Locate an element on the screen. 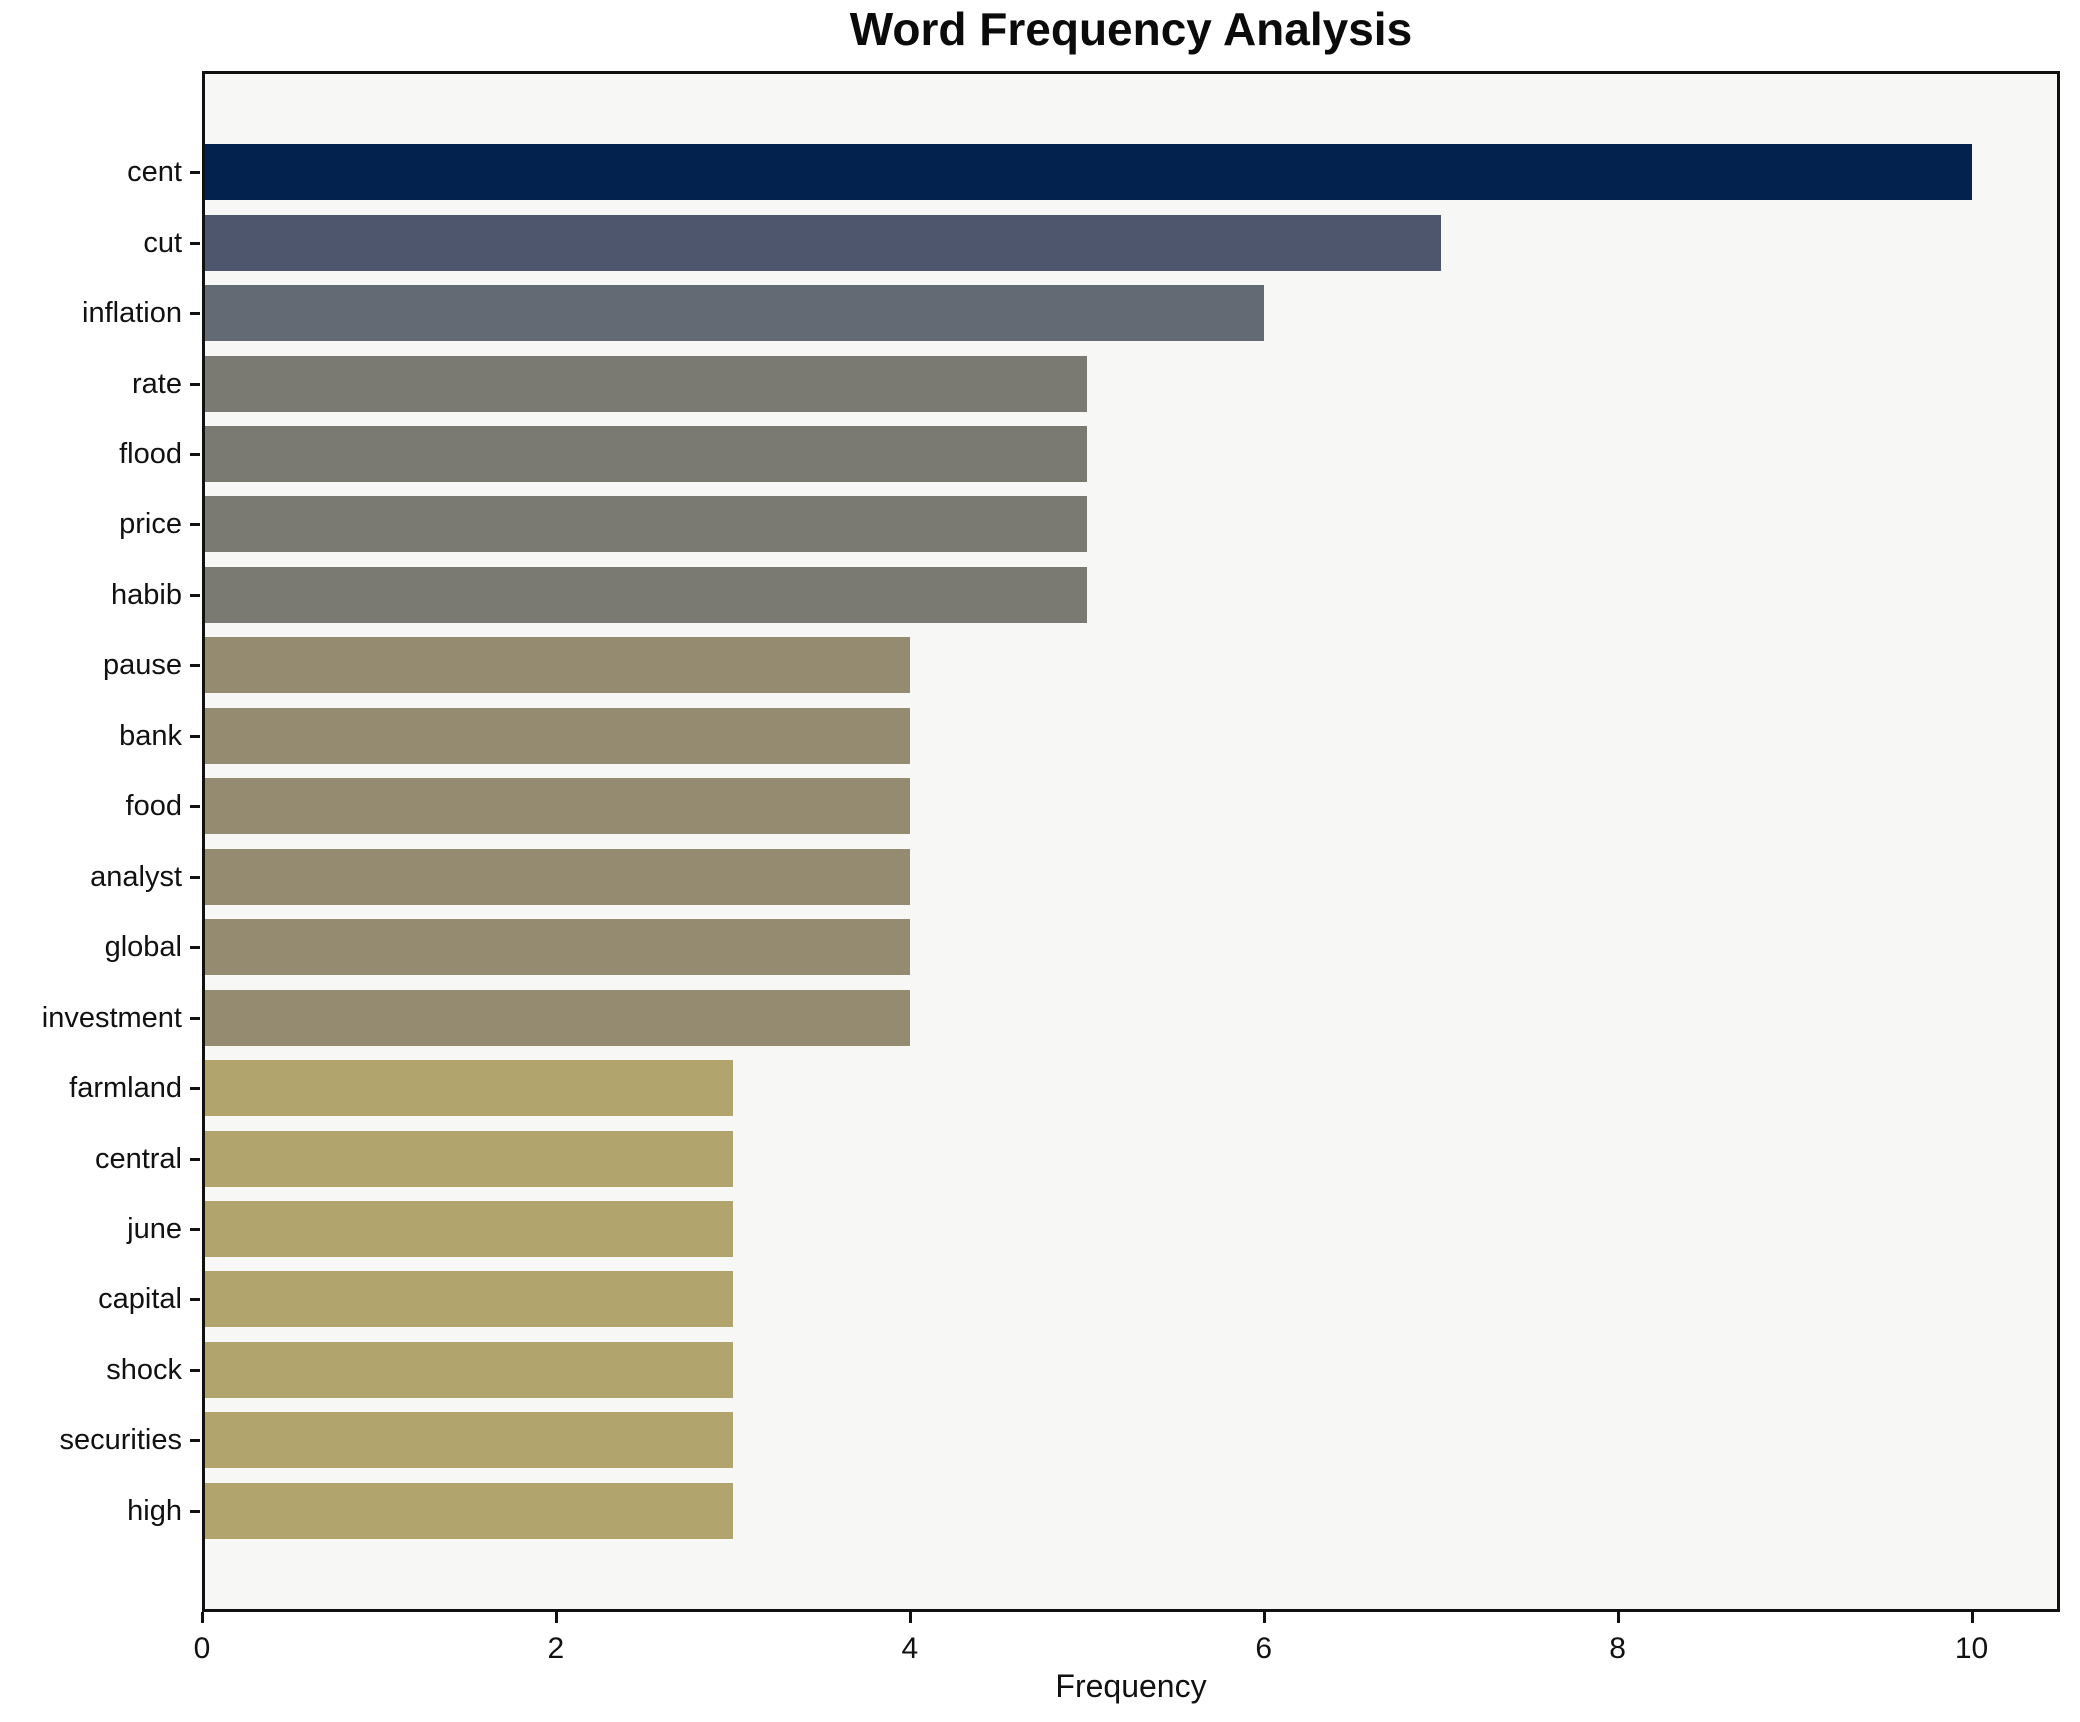  y-tick-label: farmland is located at coordinates (125, 1088).